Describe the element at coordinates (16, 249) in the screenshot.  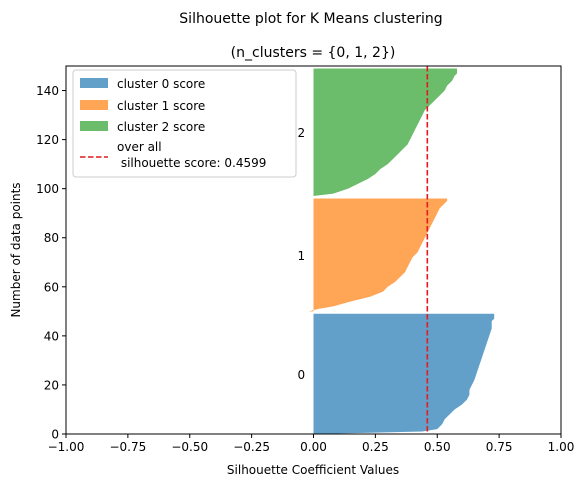
I see `y-axis-label: Number of data points` at that location.